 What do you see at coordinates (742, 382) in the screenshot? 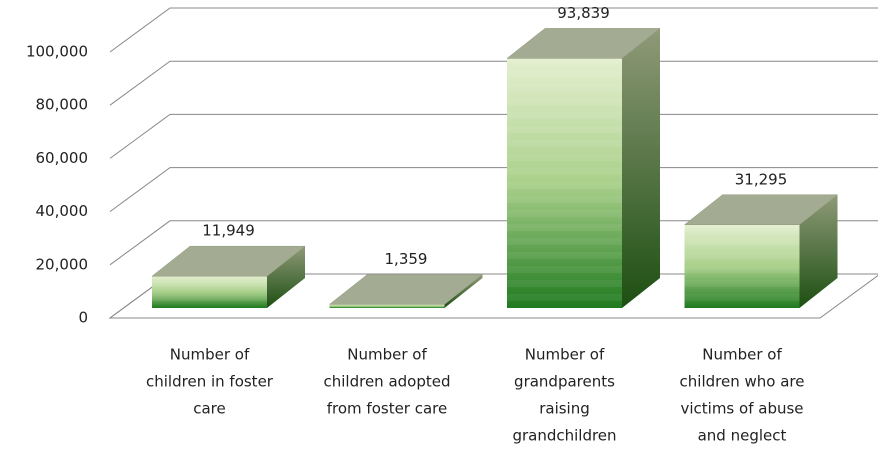
I see `x-tick-label: children who are` at bounding box center [742, 382].